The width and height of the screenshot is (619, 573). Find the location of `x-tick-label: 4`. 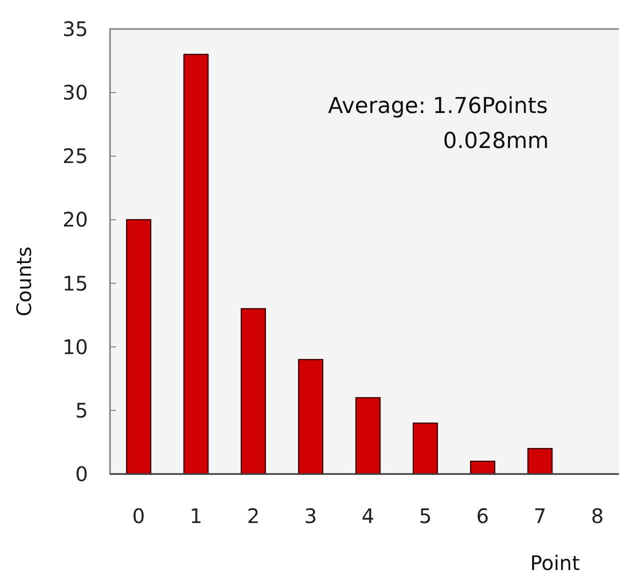

x-tick-label: 4 is located at coordinates (368, 516).